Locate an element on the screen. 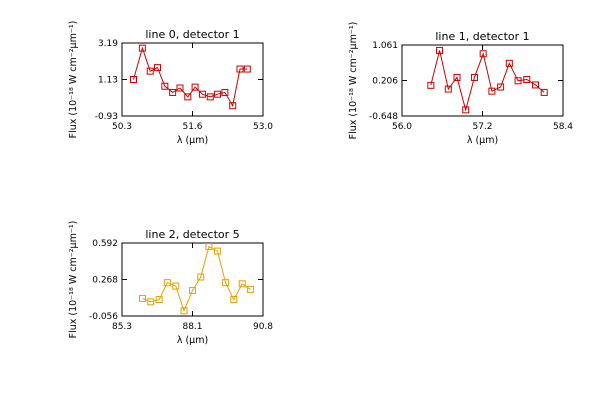 Image resolution: width=600 pixels, height=400 pixels. x-tick-label: 50.3 is located at coordinates (122, 127).